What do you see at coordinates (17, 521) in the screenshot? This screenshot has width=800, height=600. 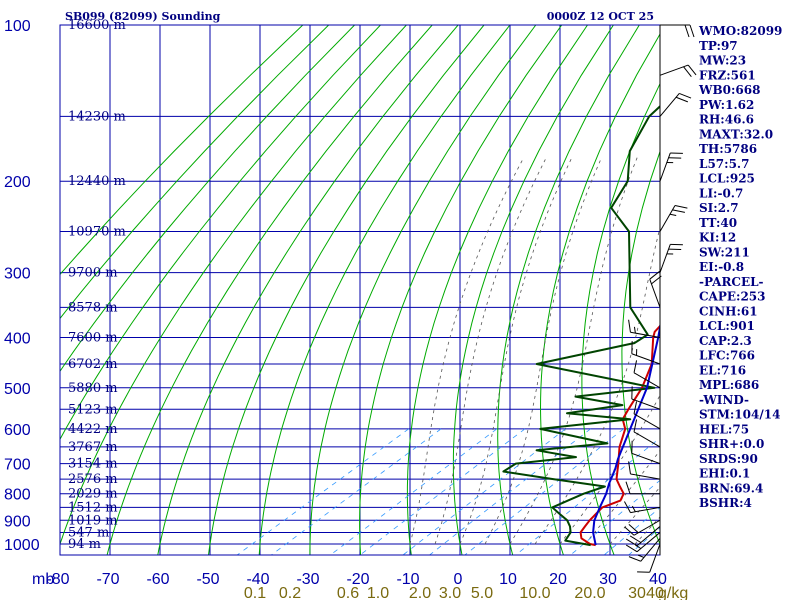 I see `pressure-tick-label: 900` at bounding box center [17, 521].